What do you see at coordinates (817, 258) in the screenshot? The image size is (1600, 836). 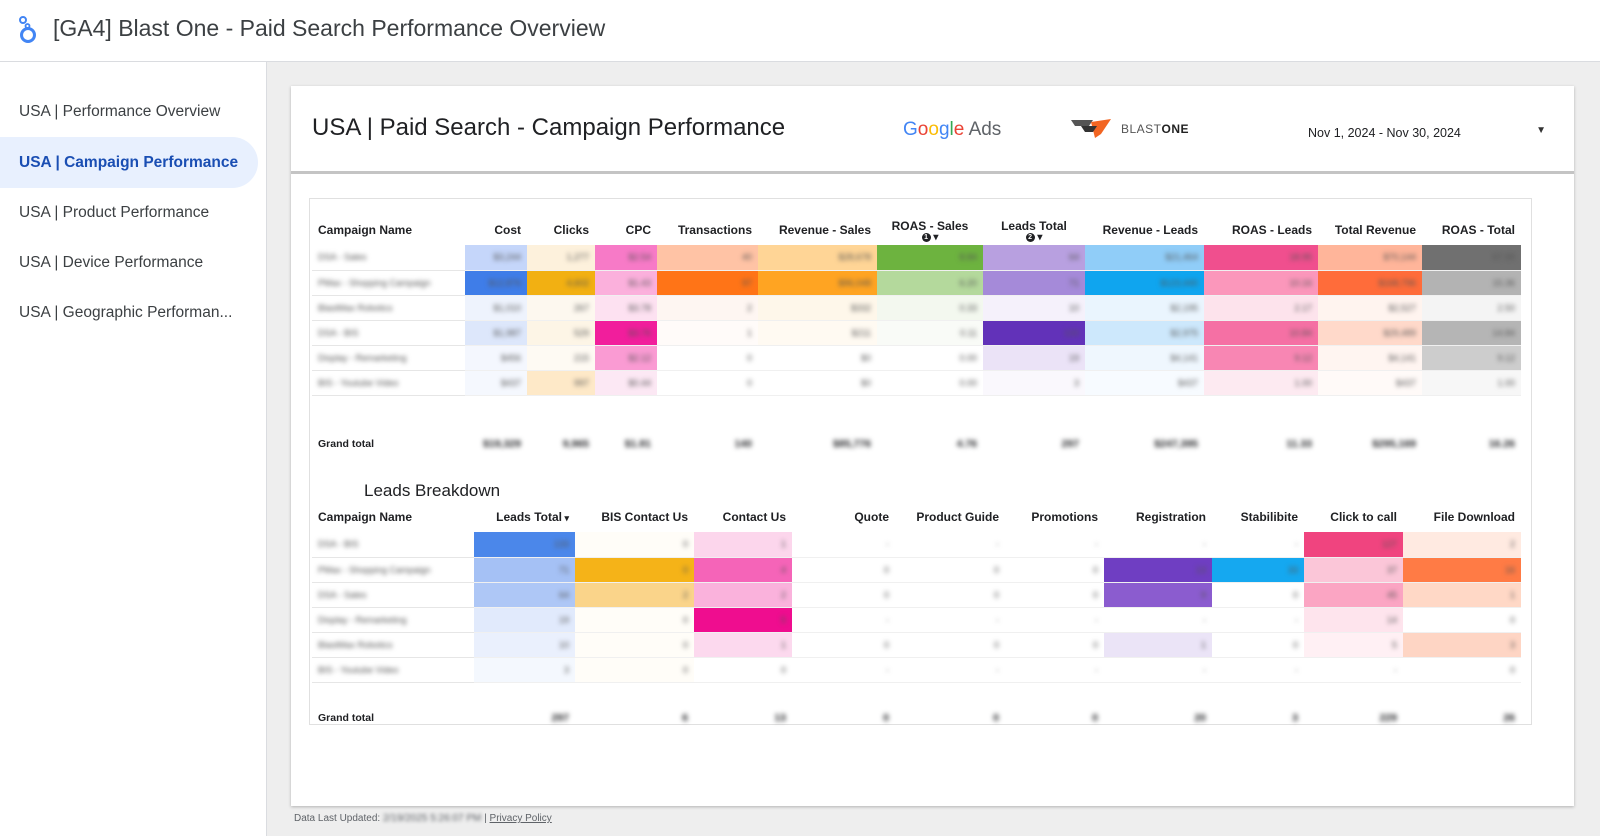 I see `metric-cell: $28,678` at bounding box center [817, 258].